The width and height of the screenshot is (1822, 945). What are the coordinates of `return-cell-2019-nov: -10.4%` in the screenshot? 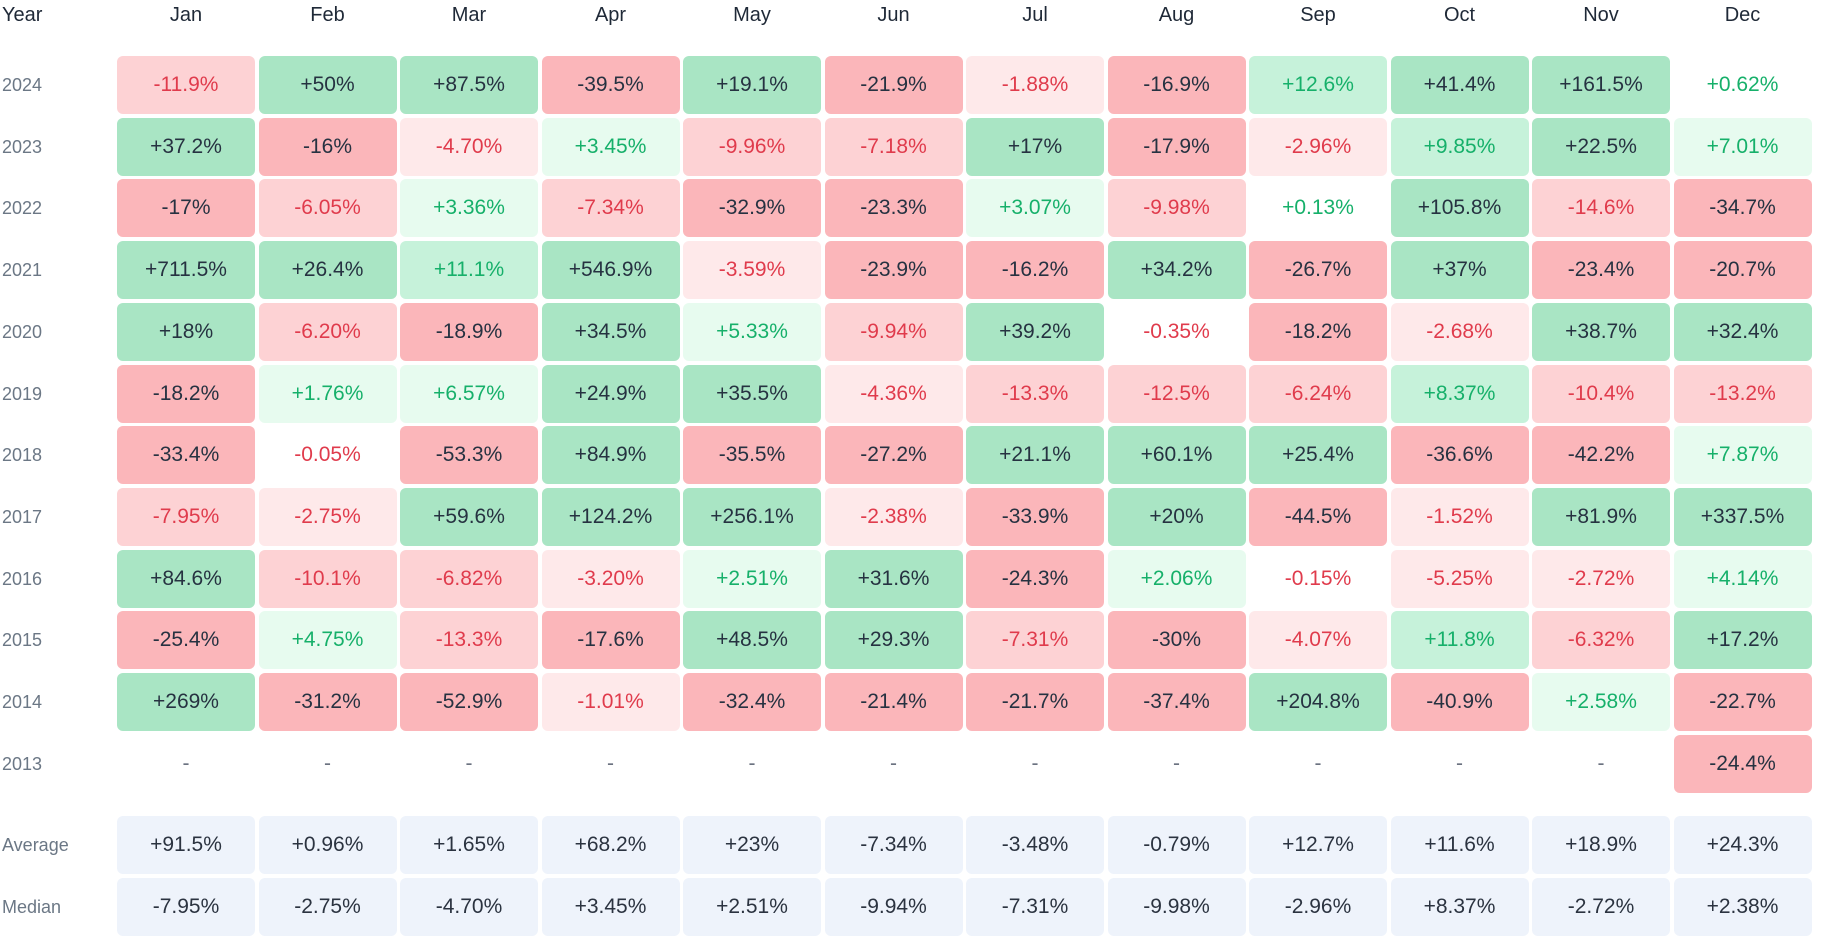 It's located at (1601, 393).